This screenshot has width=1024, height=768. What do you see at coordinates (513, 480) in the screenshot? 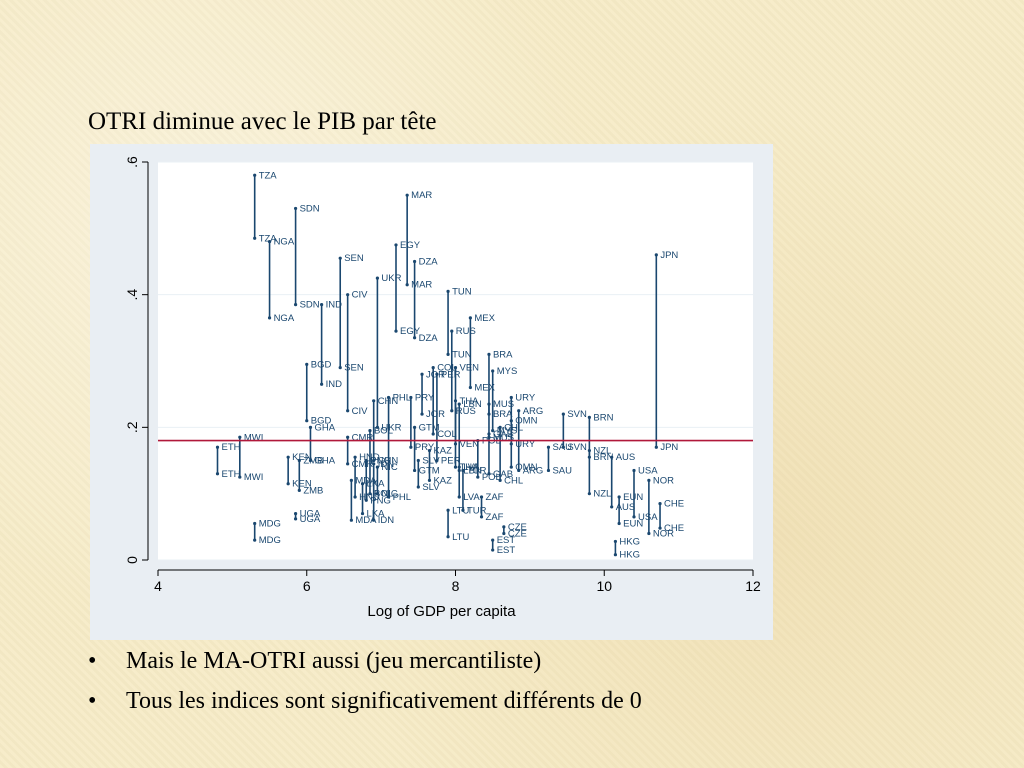
I see `data-label: CHL` at bounding box center [513, 480].